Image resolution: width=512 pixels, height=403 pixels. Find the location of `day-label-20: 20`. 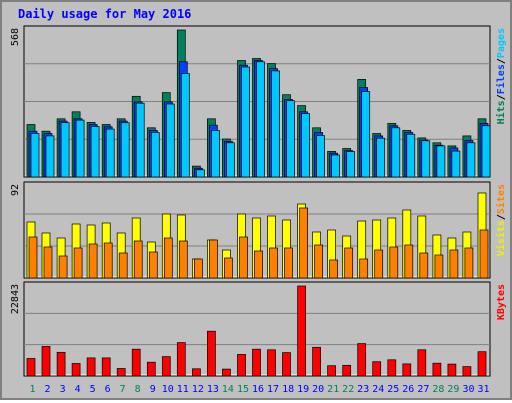

day-label-20: 20 is located at coordinates (318, 389).